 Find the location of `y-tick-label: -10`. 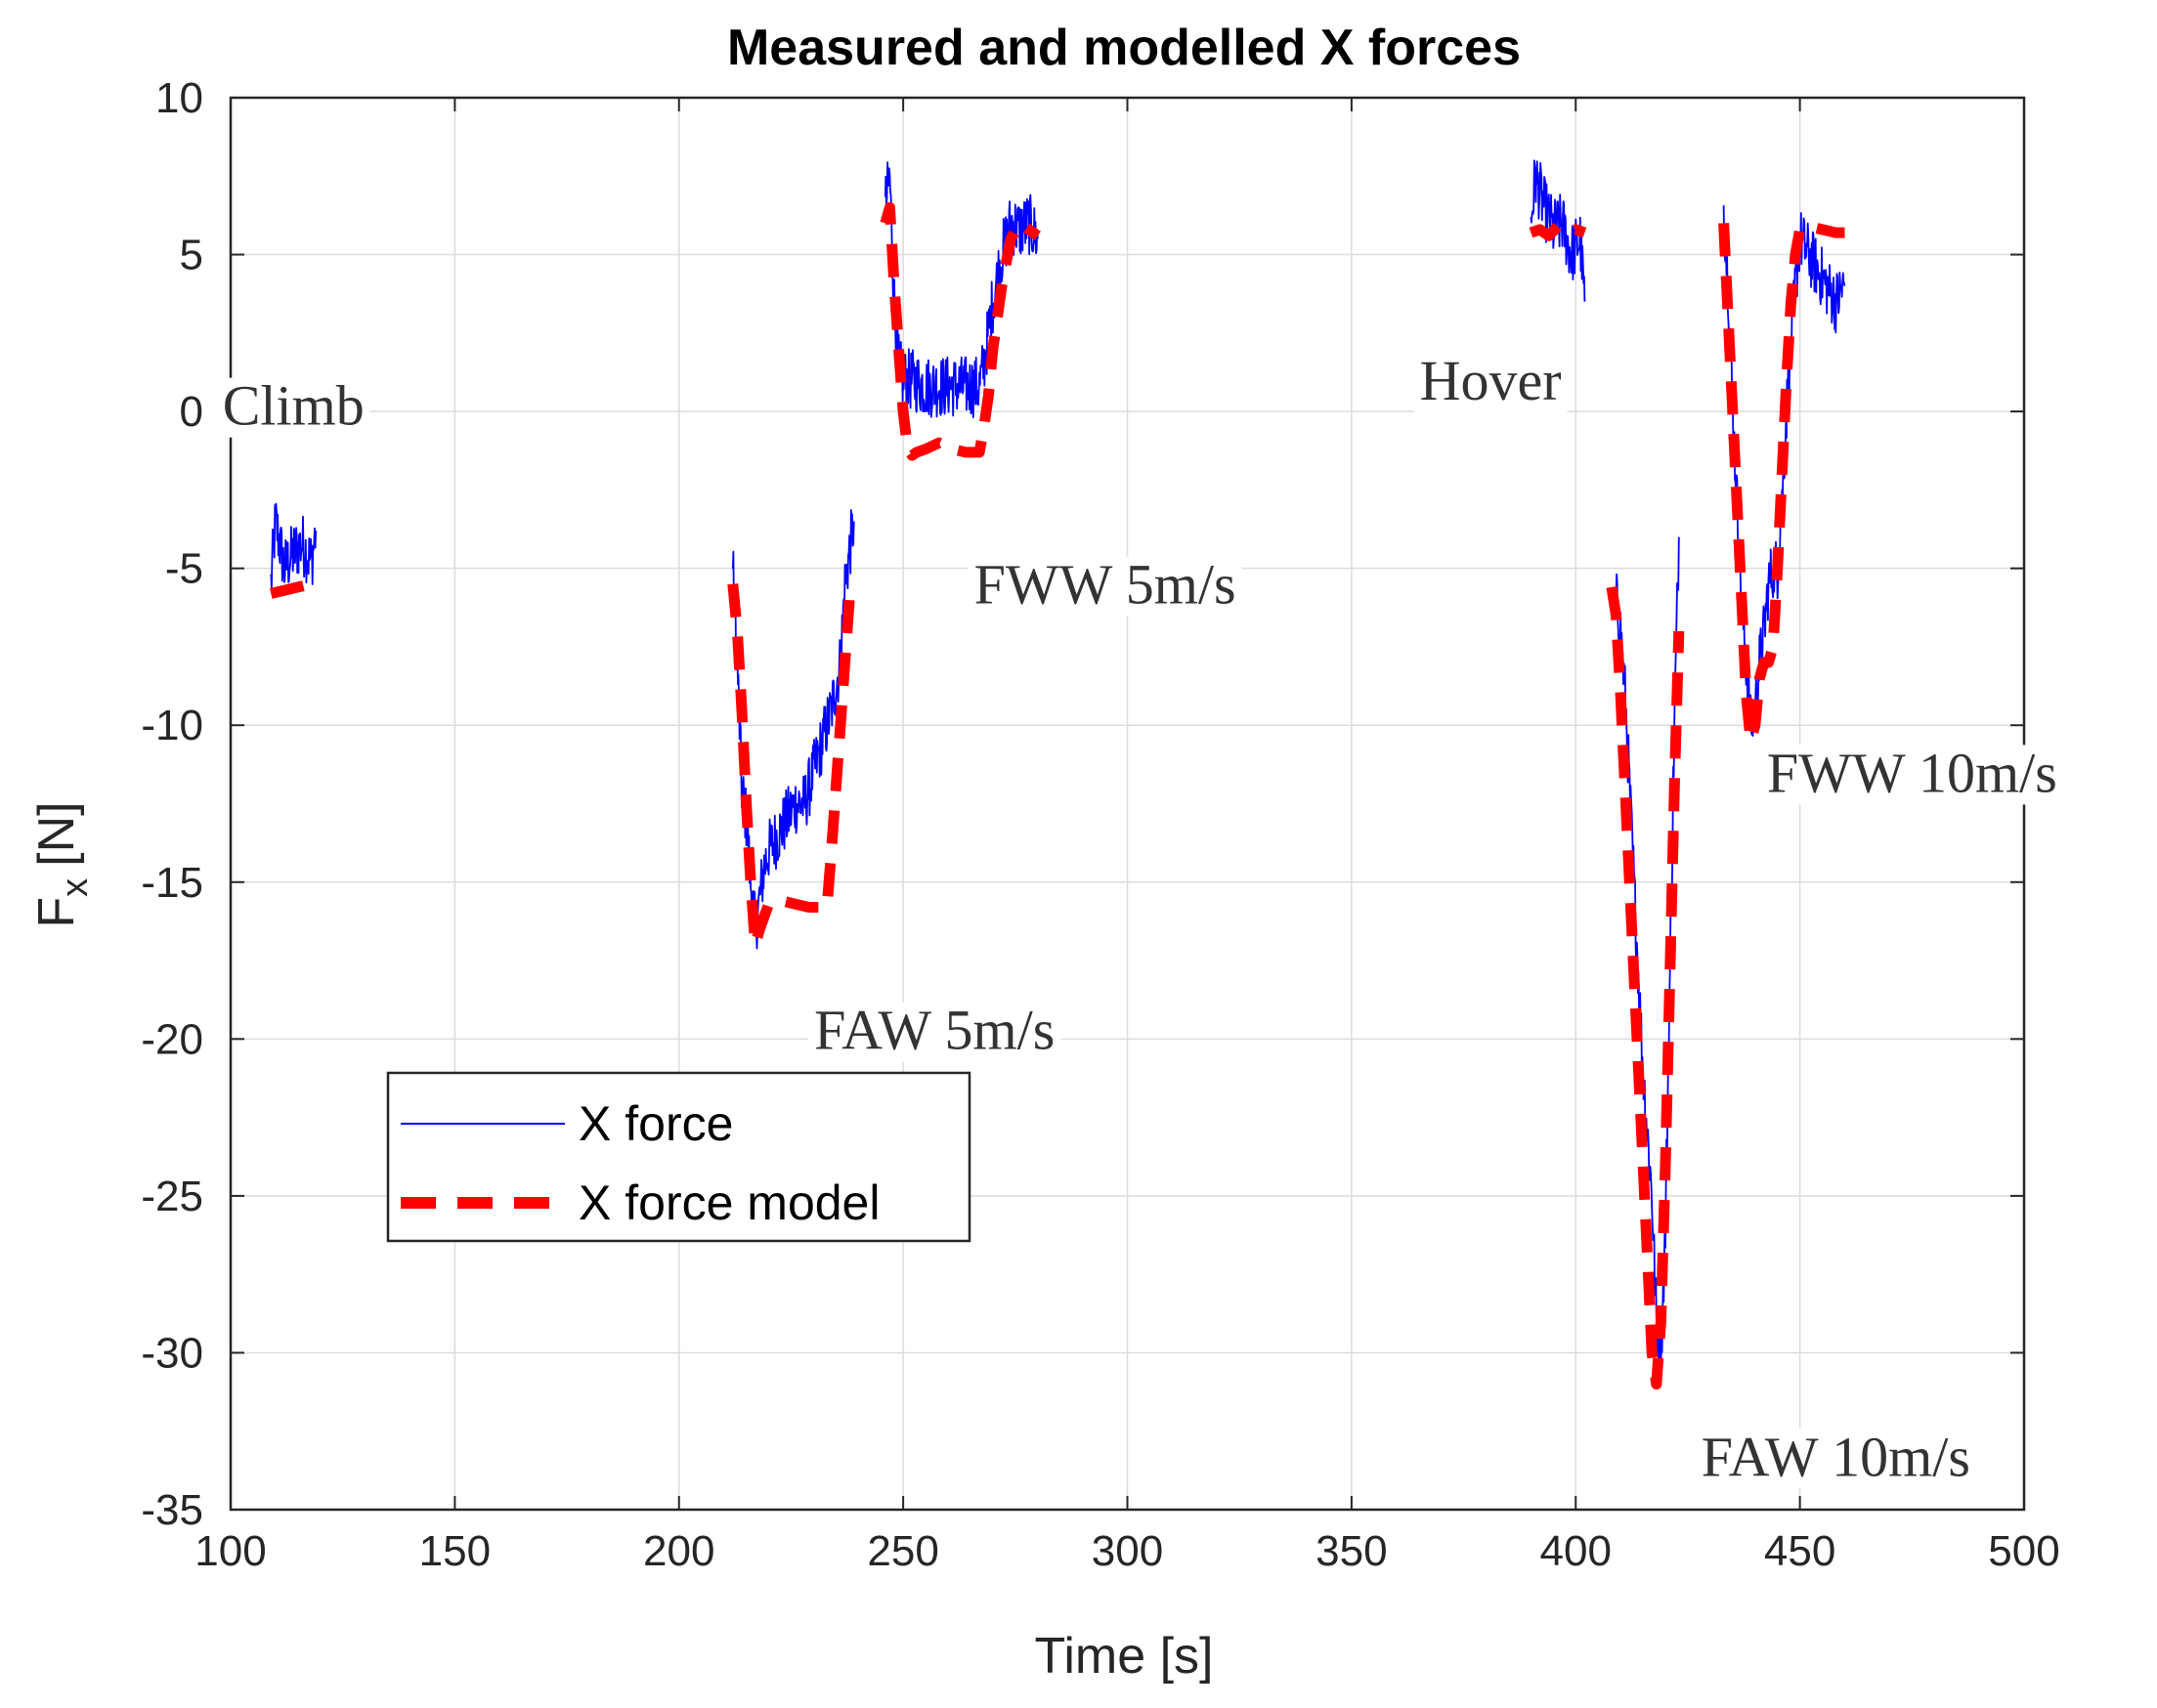

y-tick-label: -10 is located at coordinates (172, 725).